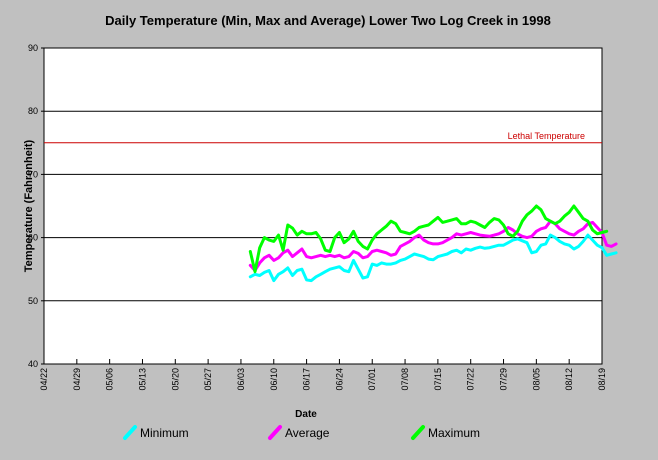  Describe the element at coordinates (372, 379) in the screenshot. I see `x-tick-label: 07/01` at that location.